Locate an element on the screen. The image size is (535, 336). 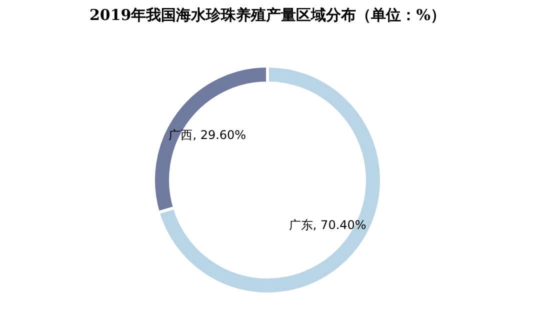
slice-label: 广东, 70.40% is located at coordinates (327, 225).